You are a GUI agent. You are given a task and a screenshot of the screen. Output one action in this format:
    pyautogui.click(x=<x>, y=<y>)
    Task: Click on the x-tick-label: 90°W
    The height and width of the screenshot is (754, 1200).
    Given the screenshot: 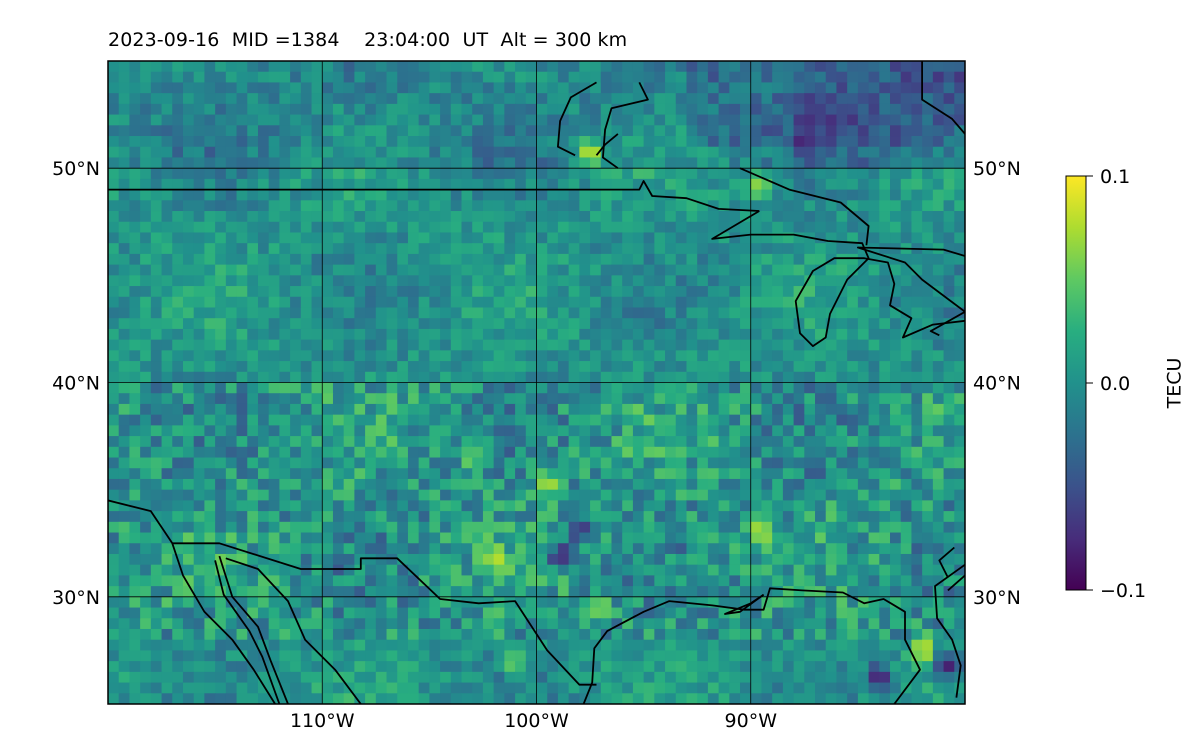 What is the action you would take?
    pyautogui.click(x=751, y=721)
    